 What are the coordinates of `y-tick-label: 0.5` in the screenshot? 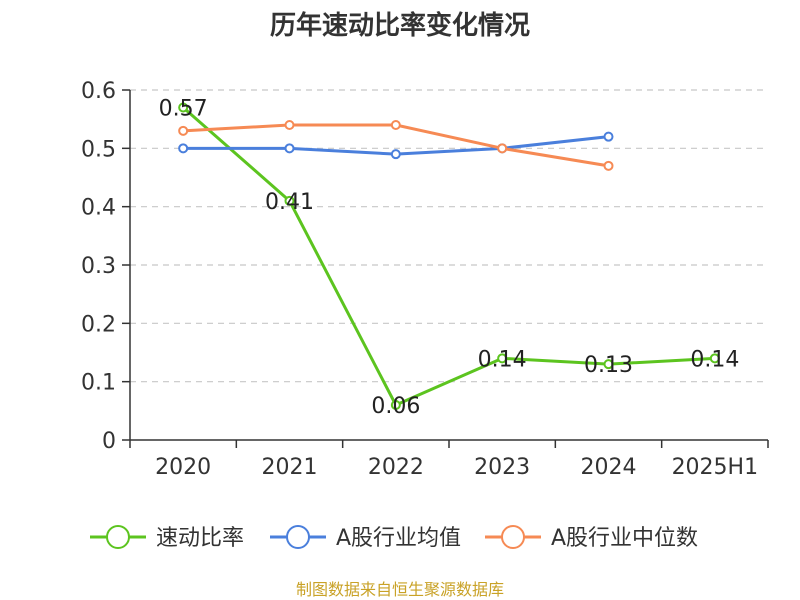 It's located at (98, 149).